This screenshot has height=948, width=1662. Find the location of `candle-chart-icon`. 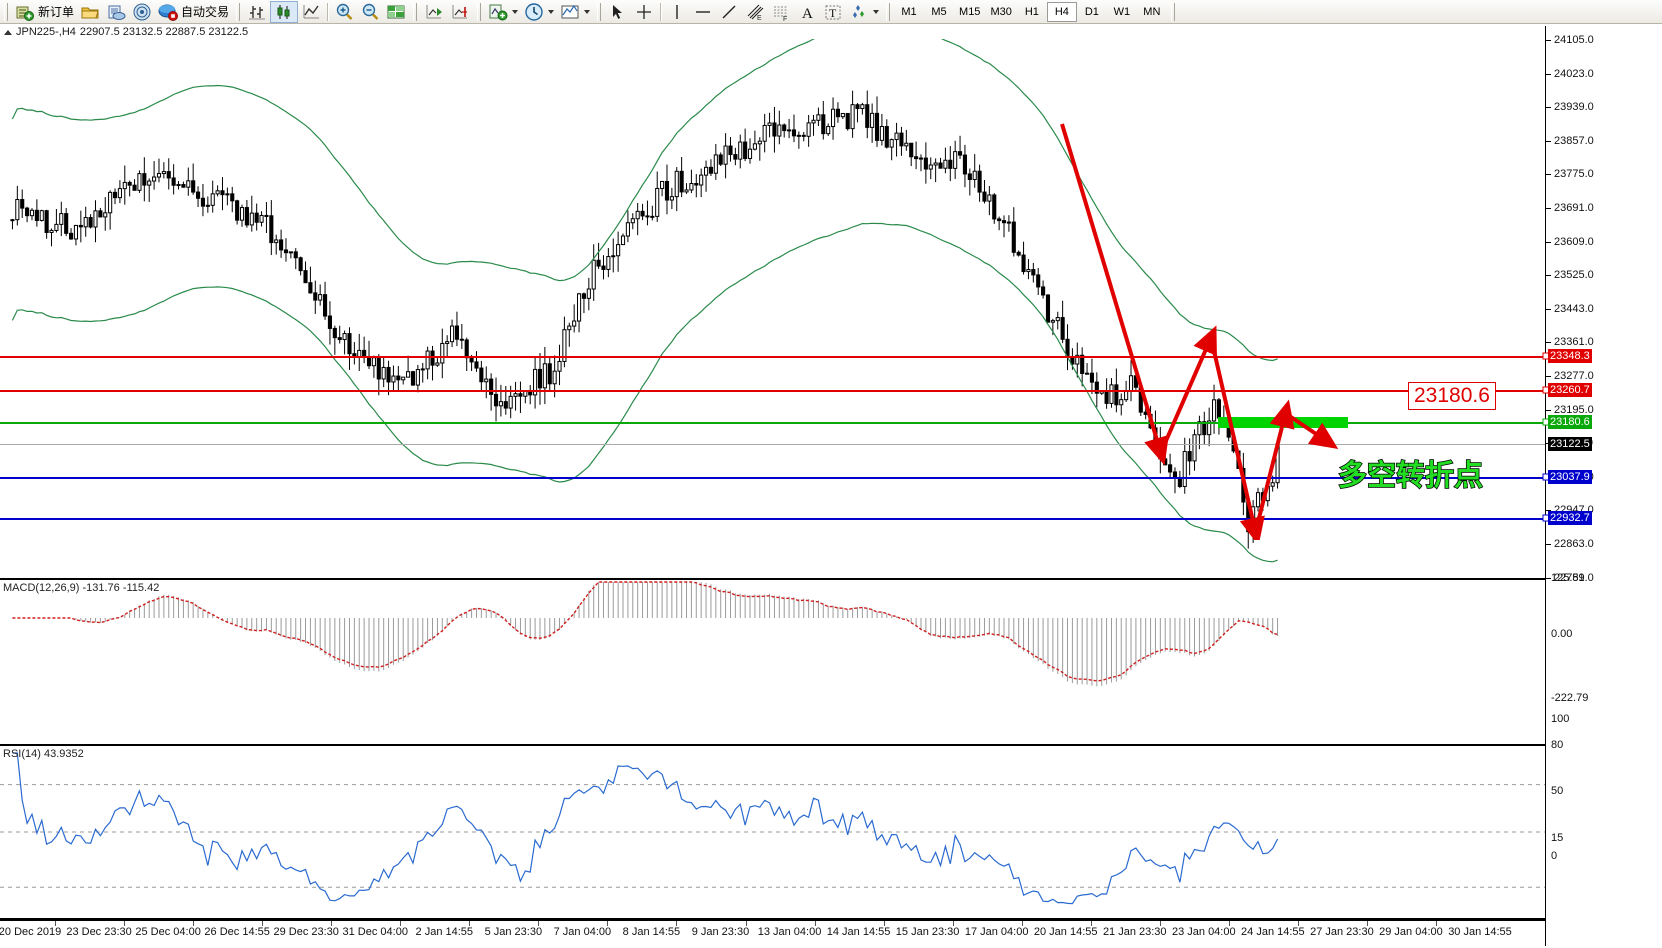

candle-chart-icon is located at coordinates (283, 11).